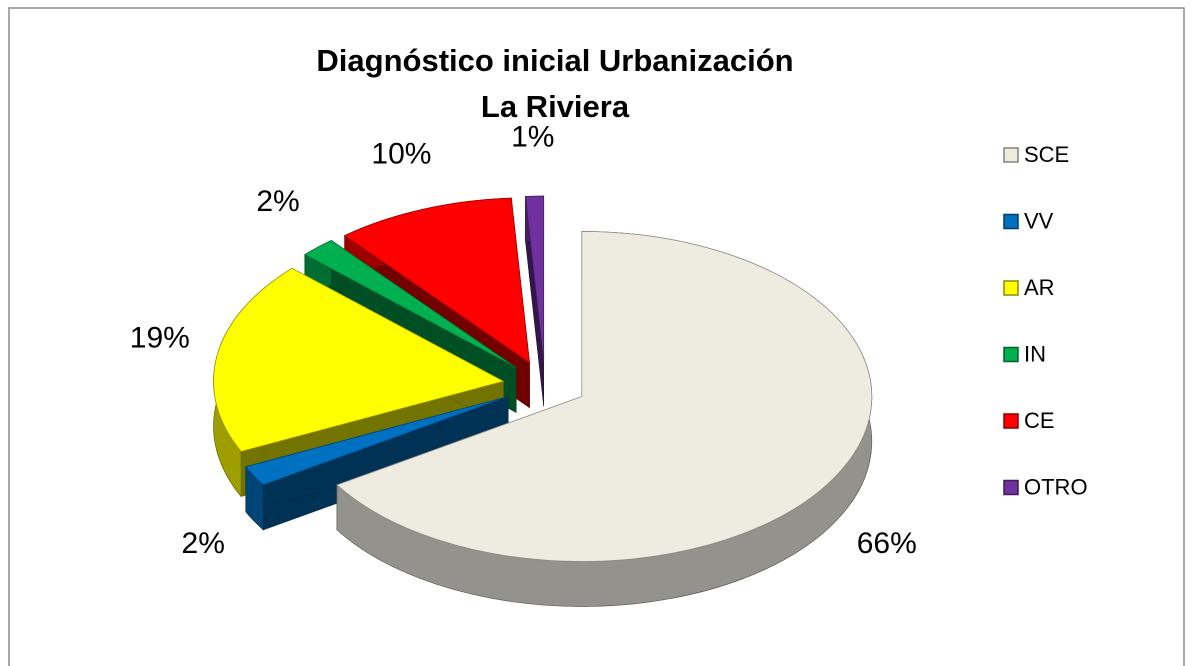 Image resolution: width=1193 pixels, height=666 pixels. What do you see at coordinates (1039, 287) in the screenshot?
I see `legend-label: AR` at bounding box center [1039, 287].